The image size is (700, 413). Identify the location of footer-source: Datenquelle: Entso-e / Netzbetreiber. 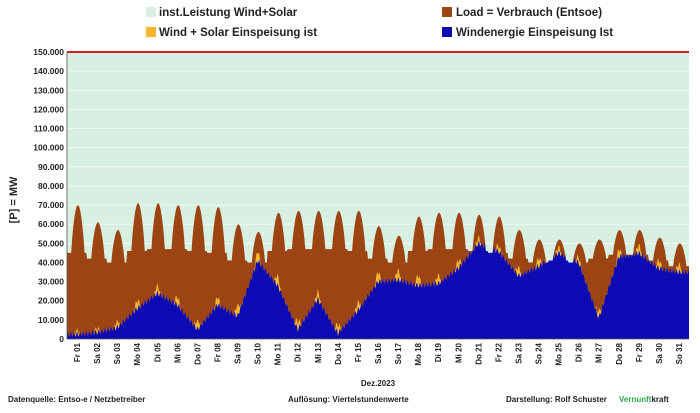
(76, 399).